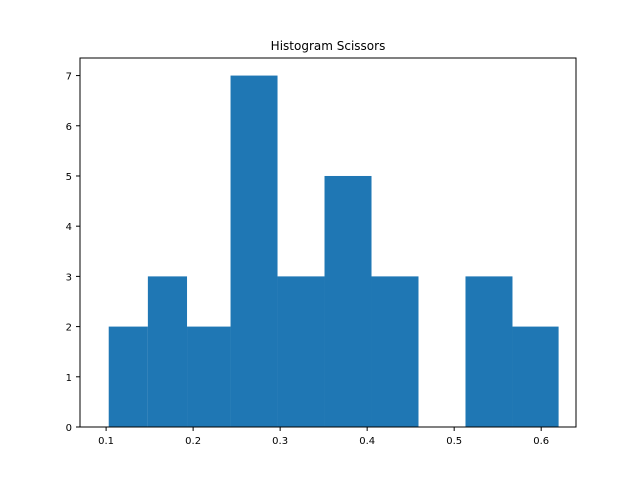 This screenshot has height=484, width=640. Describe the element at coordinates (280, 441) in the screenshot. I see `x-tick-label: 0.3` at that location.